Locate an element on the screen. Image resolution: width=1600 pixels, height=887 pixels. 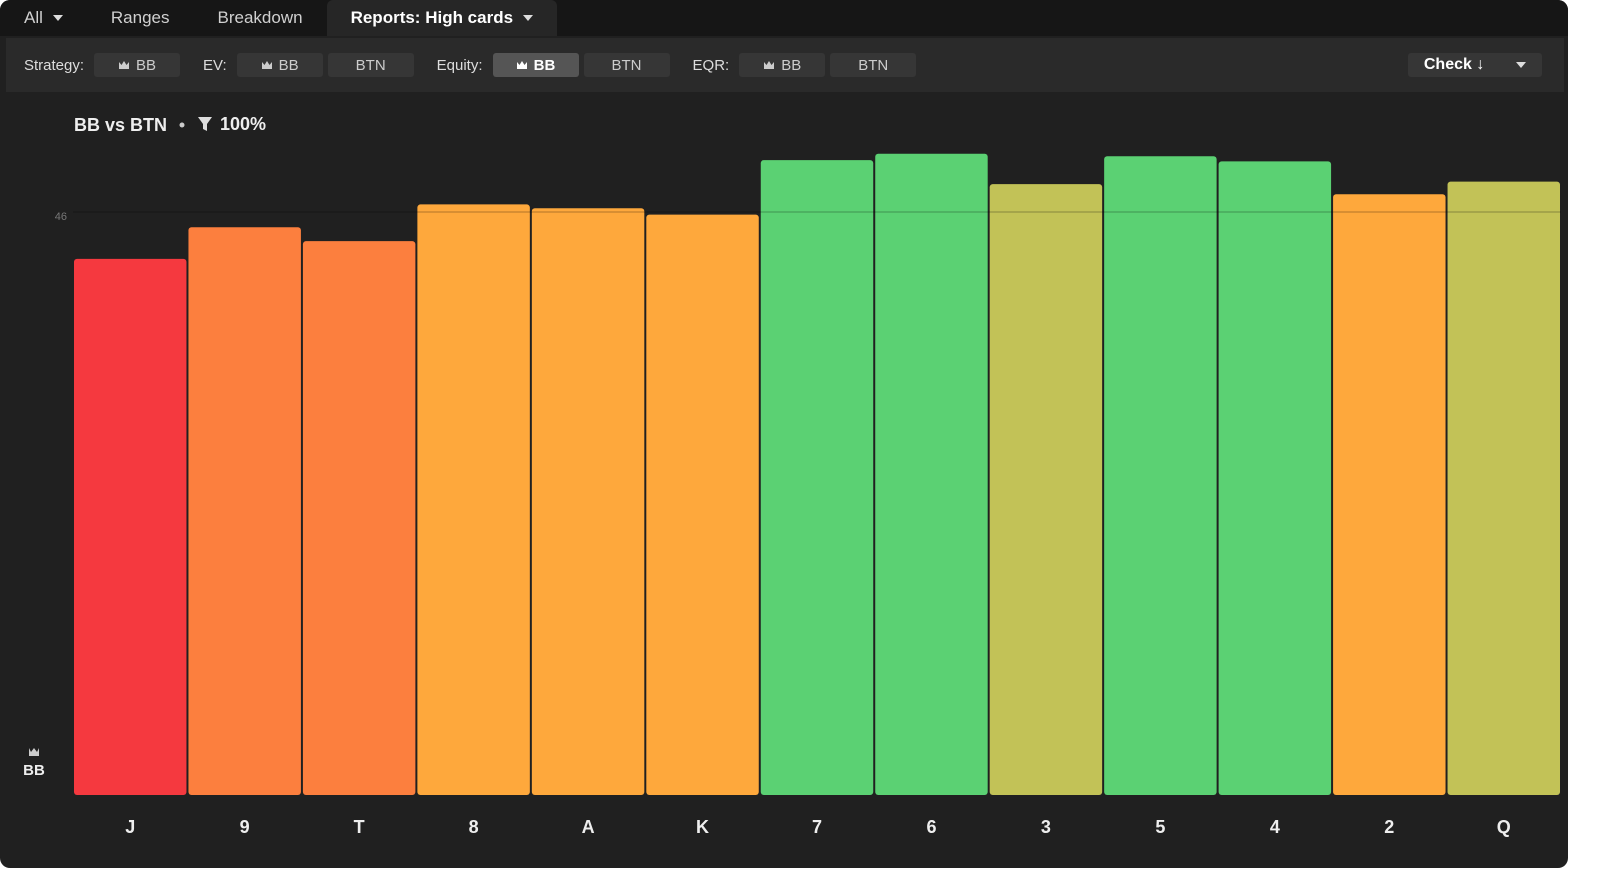
tab-label: Breakdown is located at coordinates (260, 17).